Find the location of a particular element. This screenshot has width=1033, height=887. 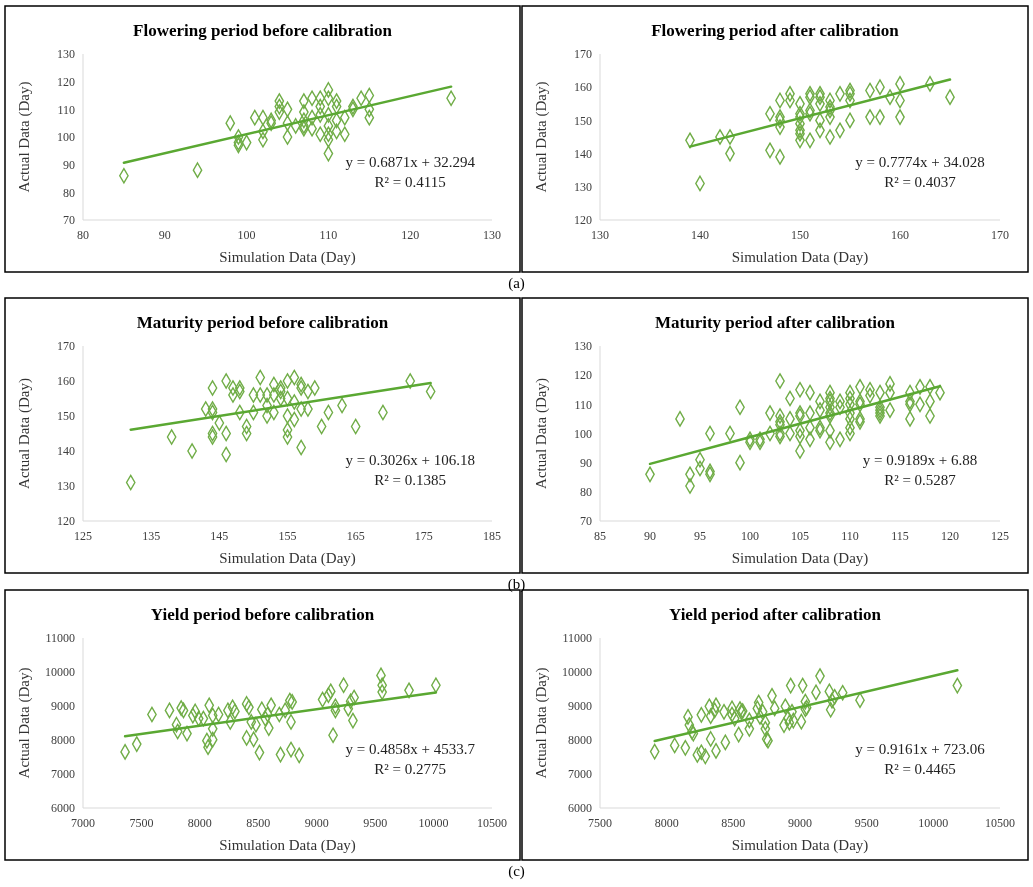

x-tick-label: 145 is located at coordinates (219, 536).